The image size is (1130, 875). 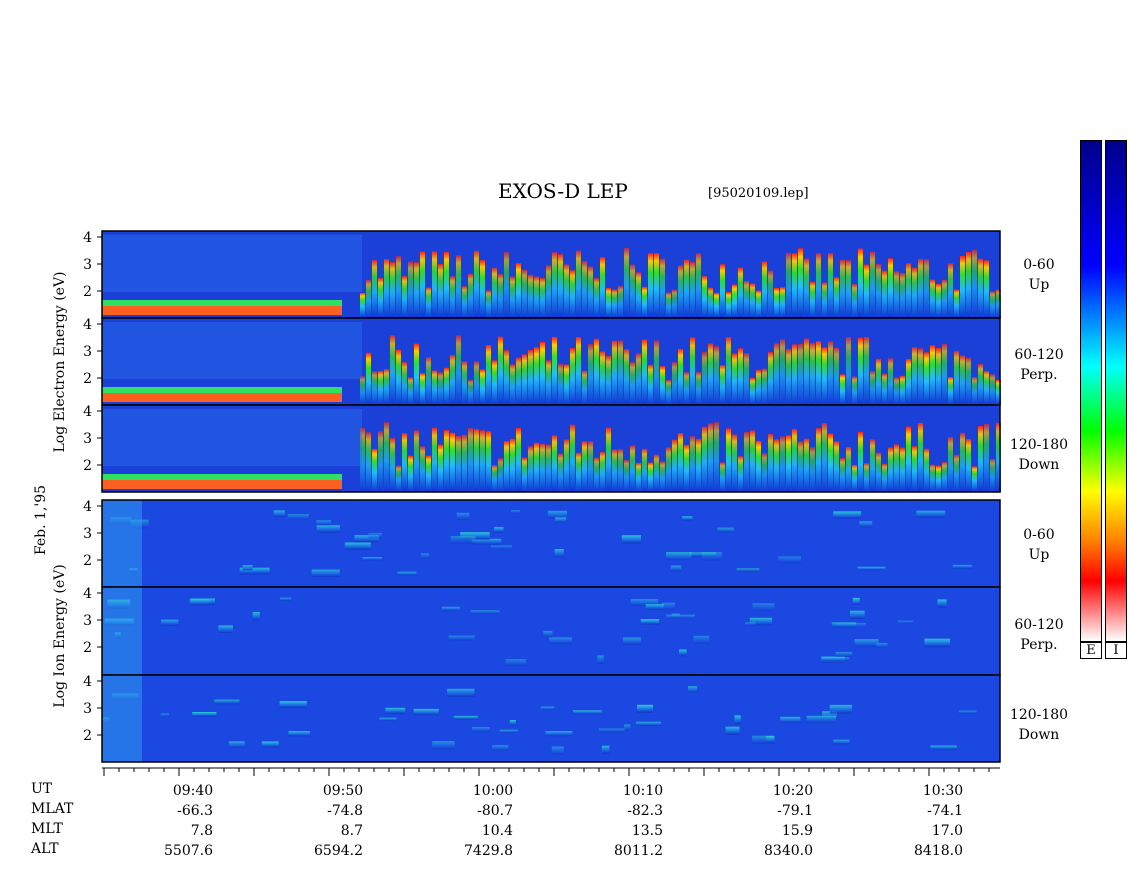 What do you see at coordinates (188, 851) in the screenshot?
I see `orbit-value: 5507.6` at bounding box center [188, 851].